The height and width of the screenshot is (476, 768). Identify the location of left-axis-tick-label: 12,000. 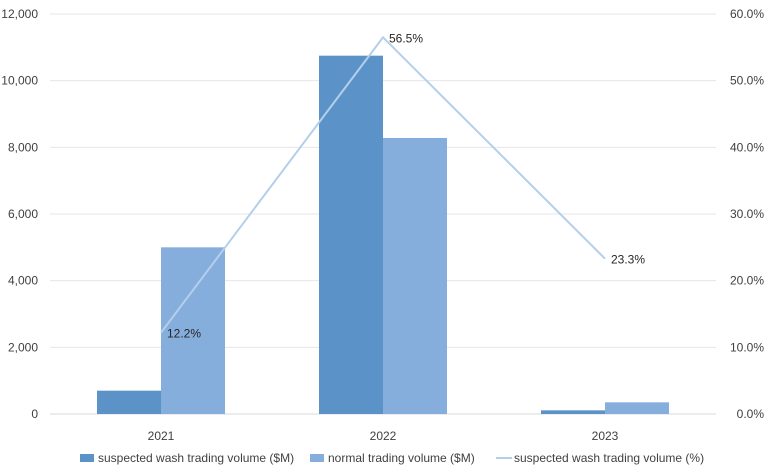
(19, 14).